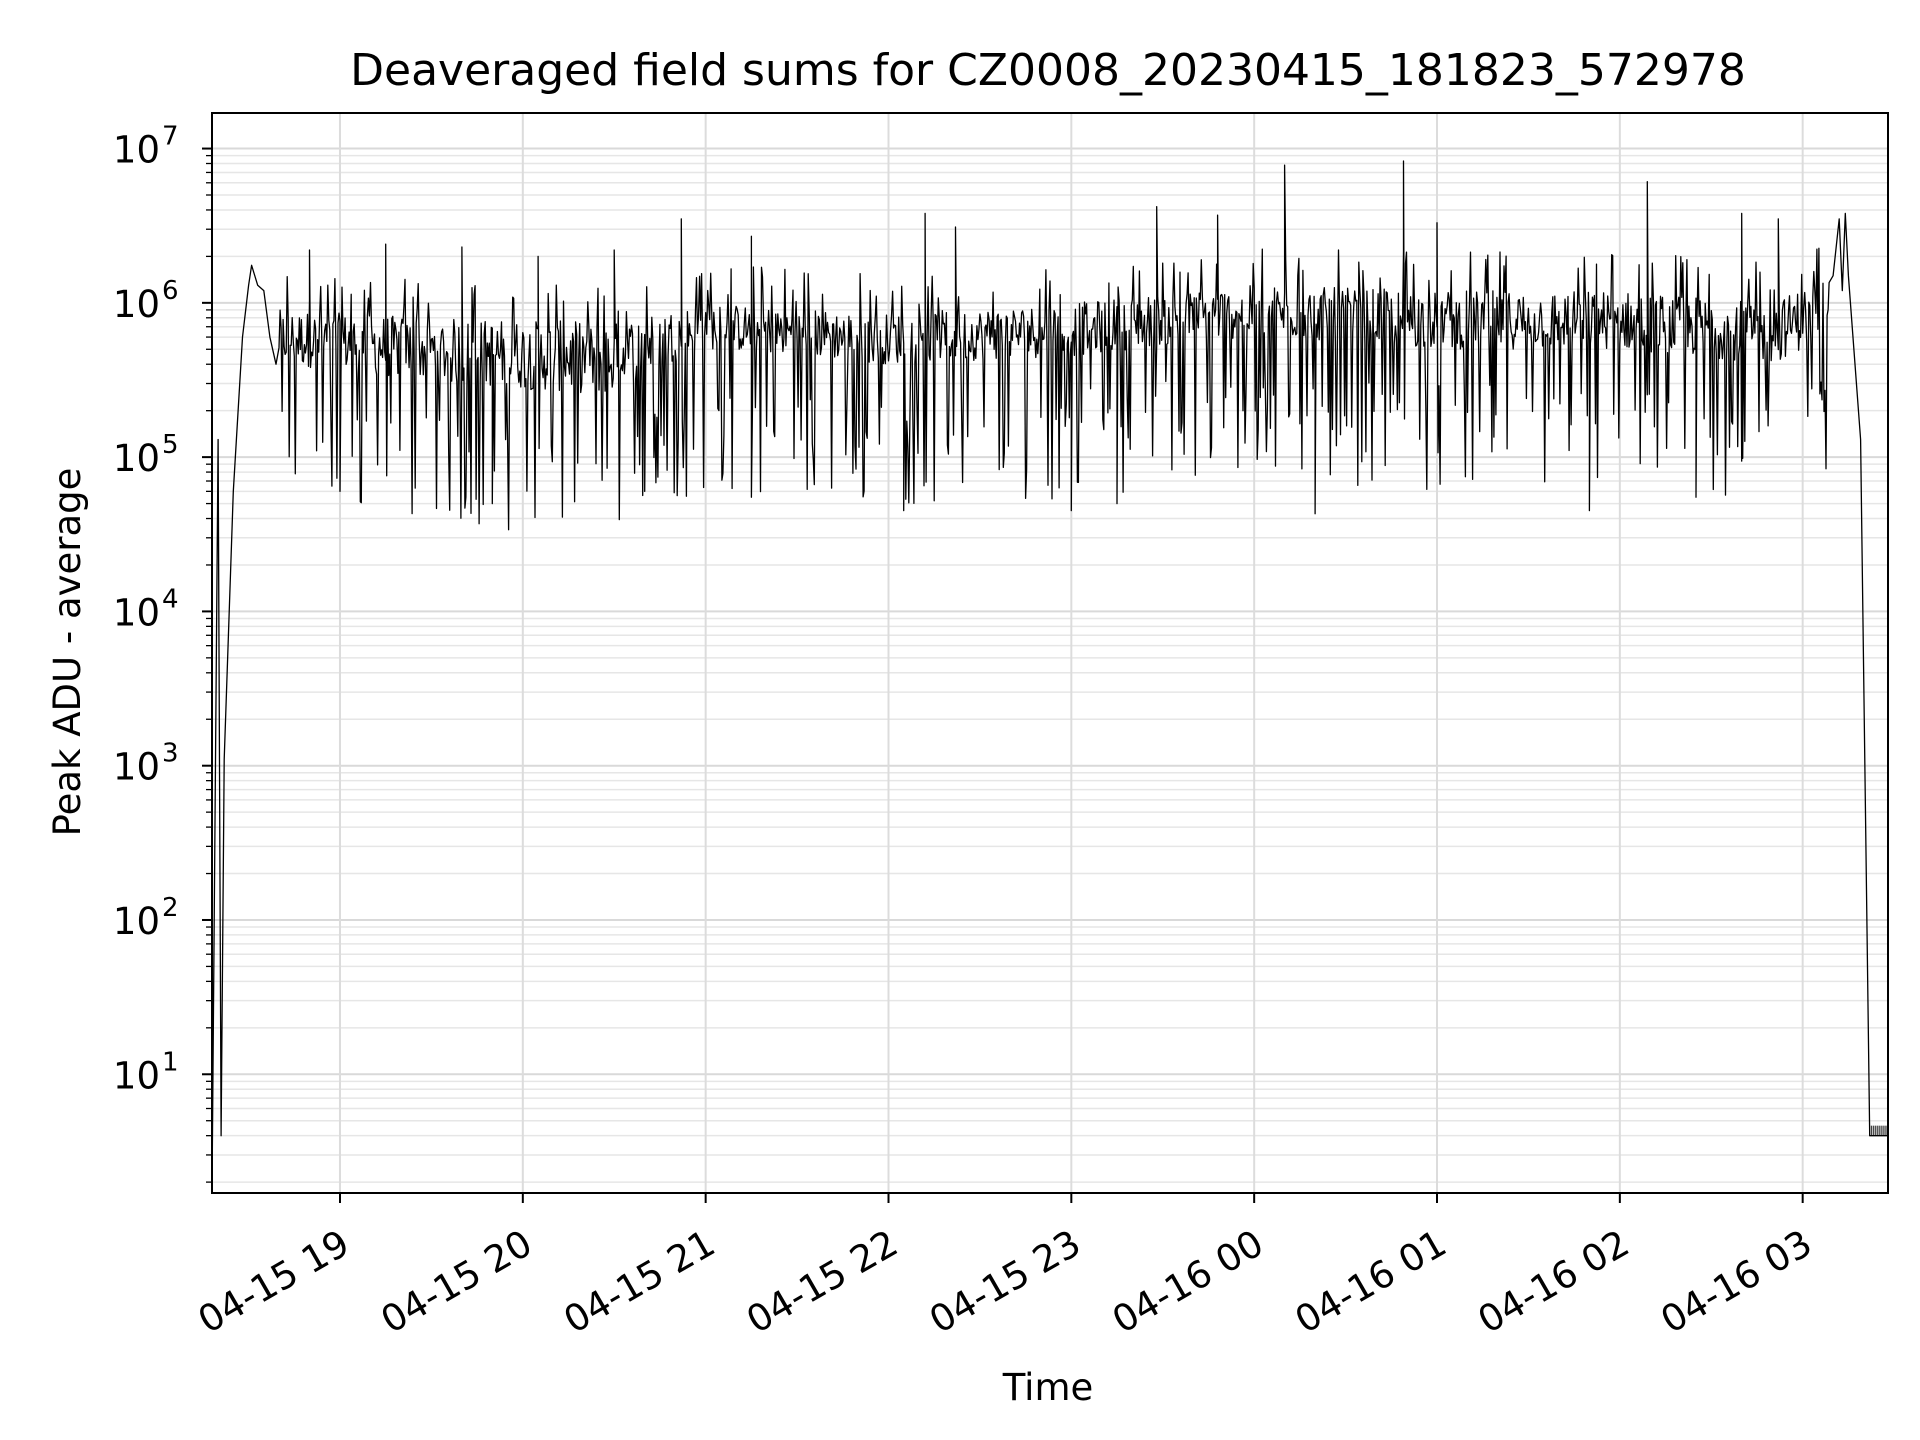 This screenshot has height=1440, width=1920. Describe the element at coordinates (1554, 1282) in the screenshot. I see `x-tick-label: 04-16 02` at that location.